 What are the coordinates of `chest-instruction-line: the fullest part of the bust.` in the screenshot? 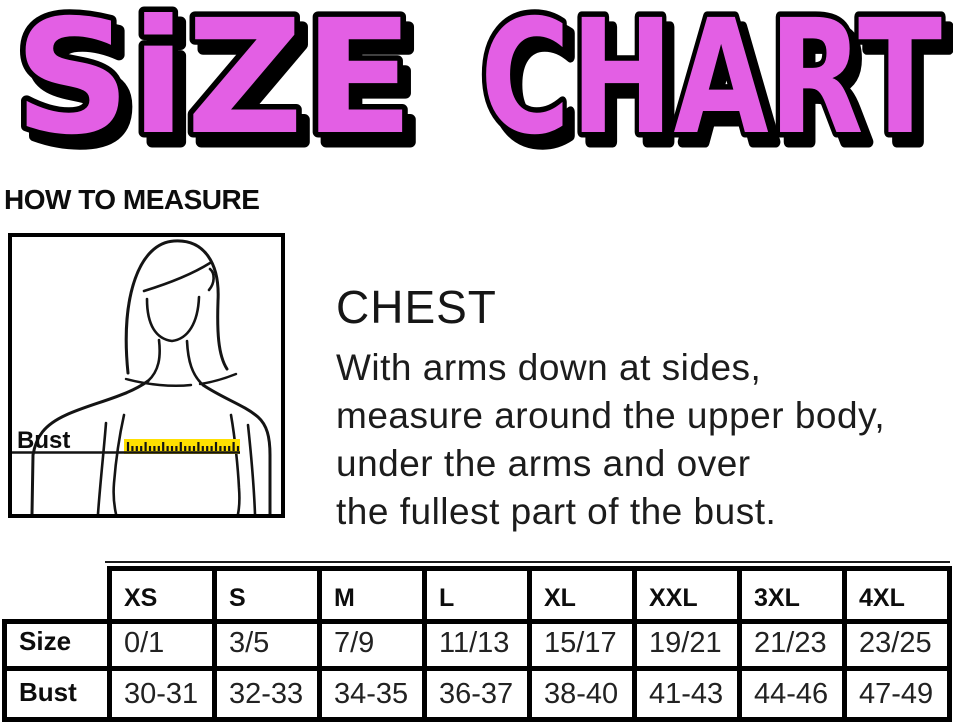 It's located at (556, 511).